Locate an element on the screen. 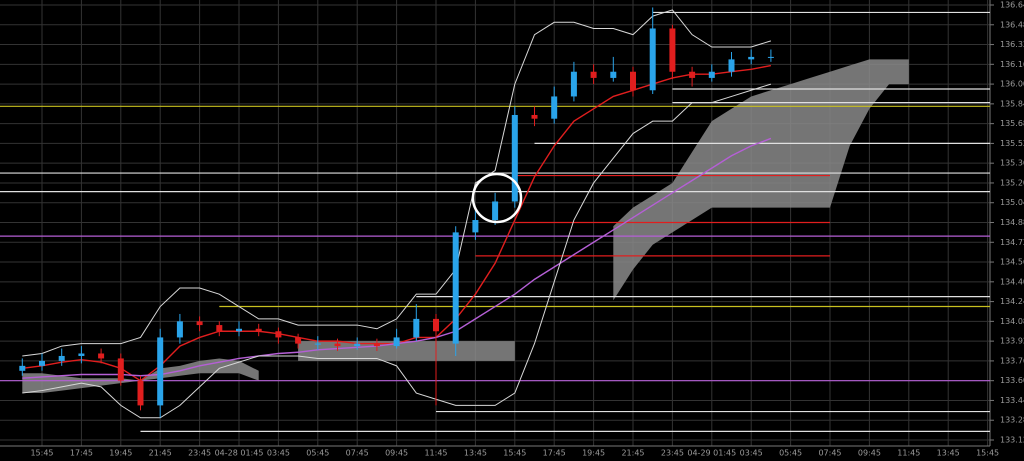 Image resolution: width=1024 pixels, height=461 pixels. highlight-circle is located at coordinates (497, 198).